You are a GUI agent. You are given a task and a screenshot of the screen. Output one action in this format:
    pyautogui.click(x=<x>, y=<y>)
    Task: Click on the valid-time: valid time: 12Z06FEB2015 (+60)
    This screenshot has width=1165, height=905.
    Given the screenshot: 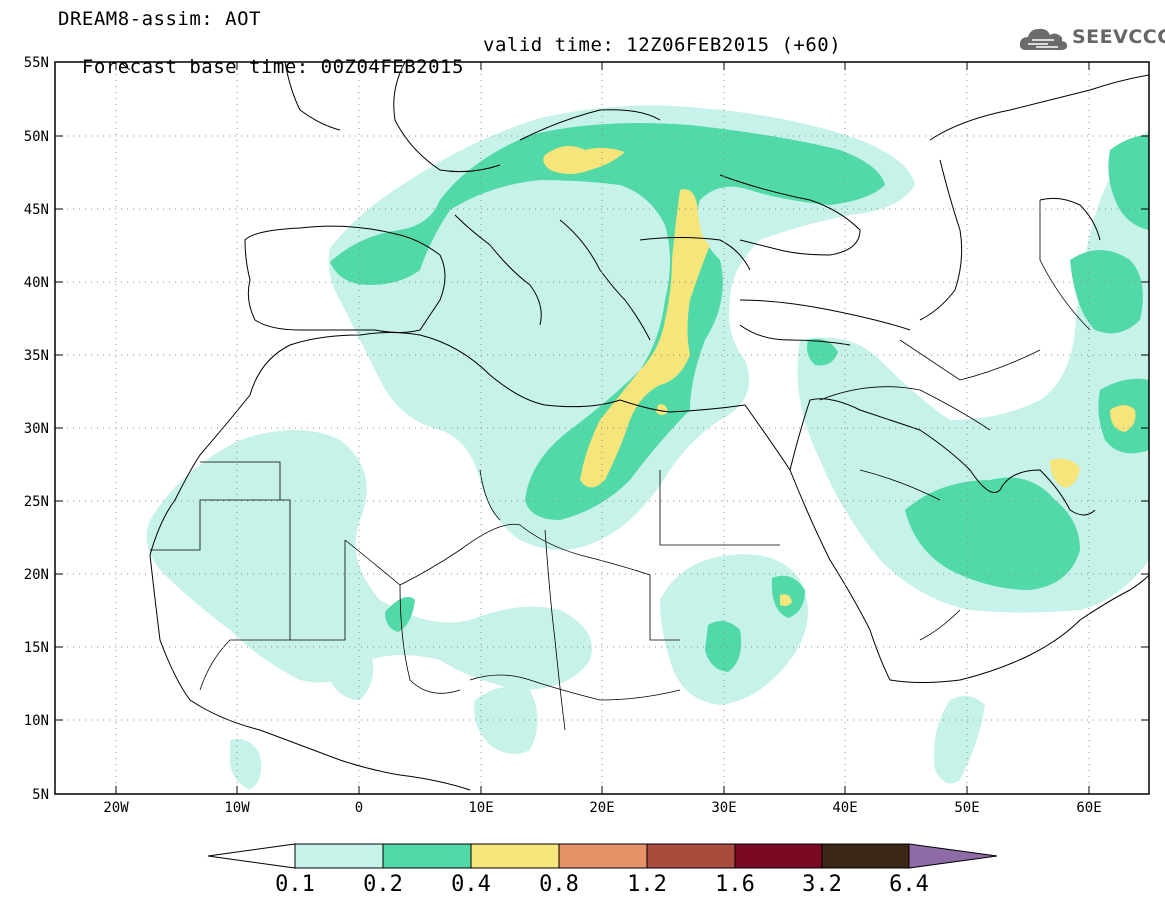 What is the action you would take?
    pyautogui.click(x=662, y=45)
    